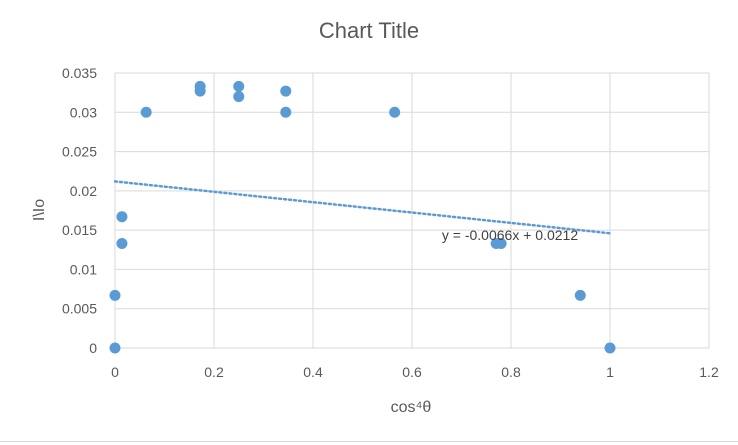 This screenshot has height=445, width=738. Describe the element at coordinates (369, 30) in the screenshot. I see `chart-title: Chart Title` at that location.